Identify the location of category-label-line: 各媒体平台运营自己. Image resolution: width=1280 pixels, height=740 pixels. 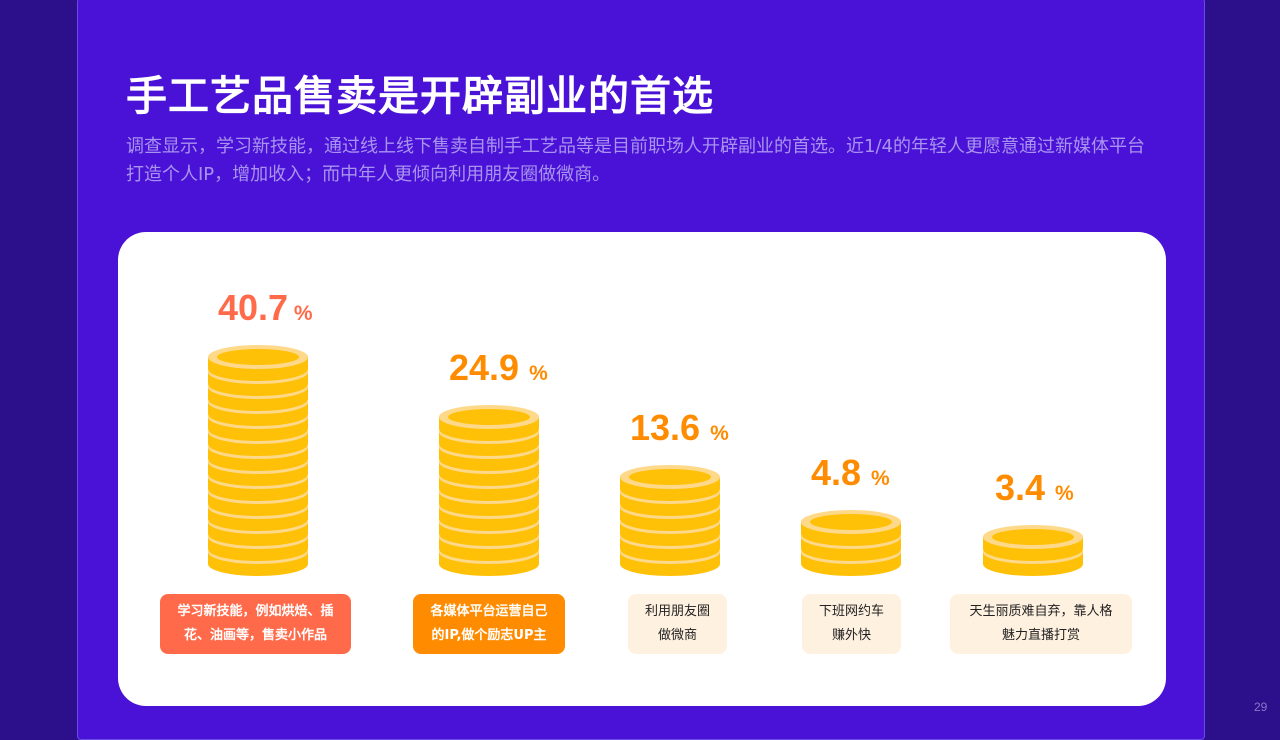
(489, 611).